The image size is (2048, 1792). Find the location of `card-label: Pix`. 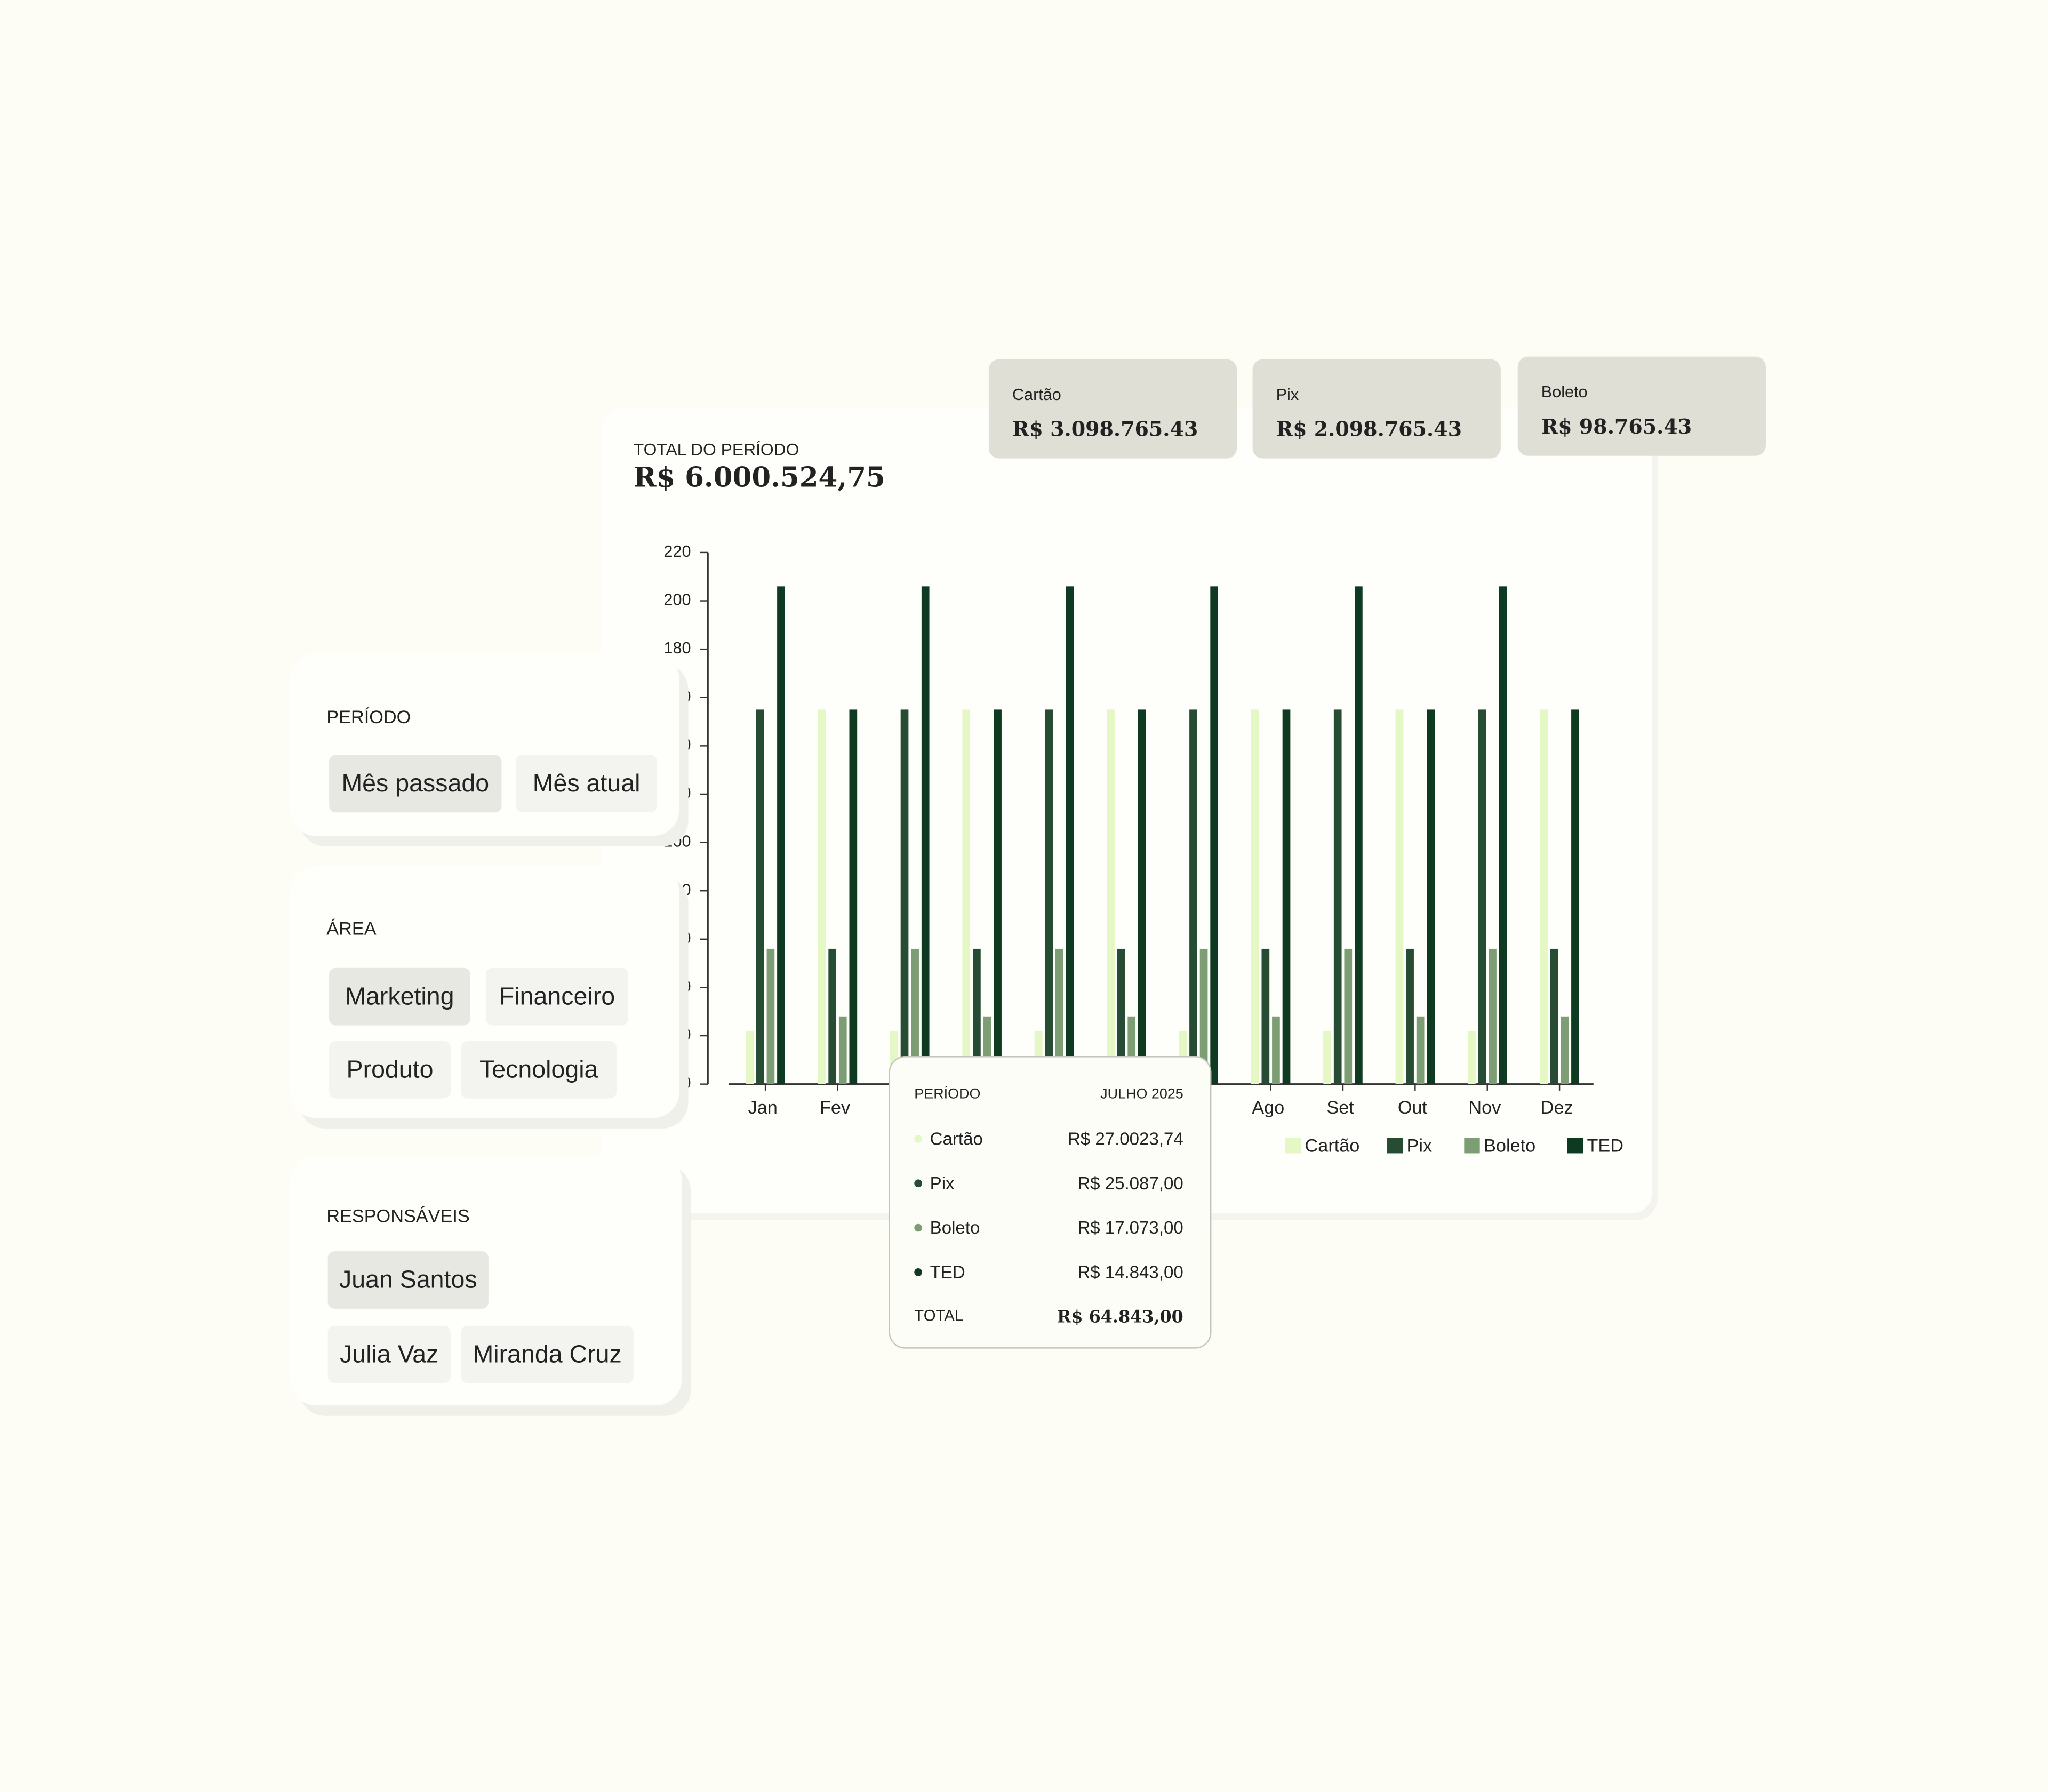

card-label: Pix is located at coordinates (1287, 395).